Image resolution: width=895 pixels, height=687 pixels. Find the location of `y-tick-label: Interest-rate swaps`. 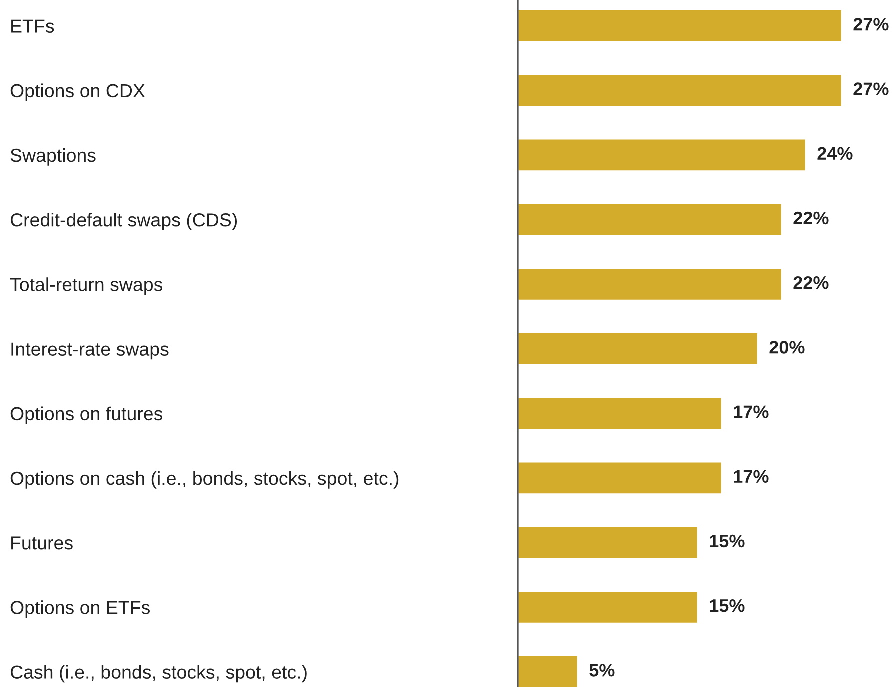

y-tick-label: Interest-rate swaps is located at coordinates (90, 351).